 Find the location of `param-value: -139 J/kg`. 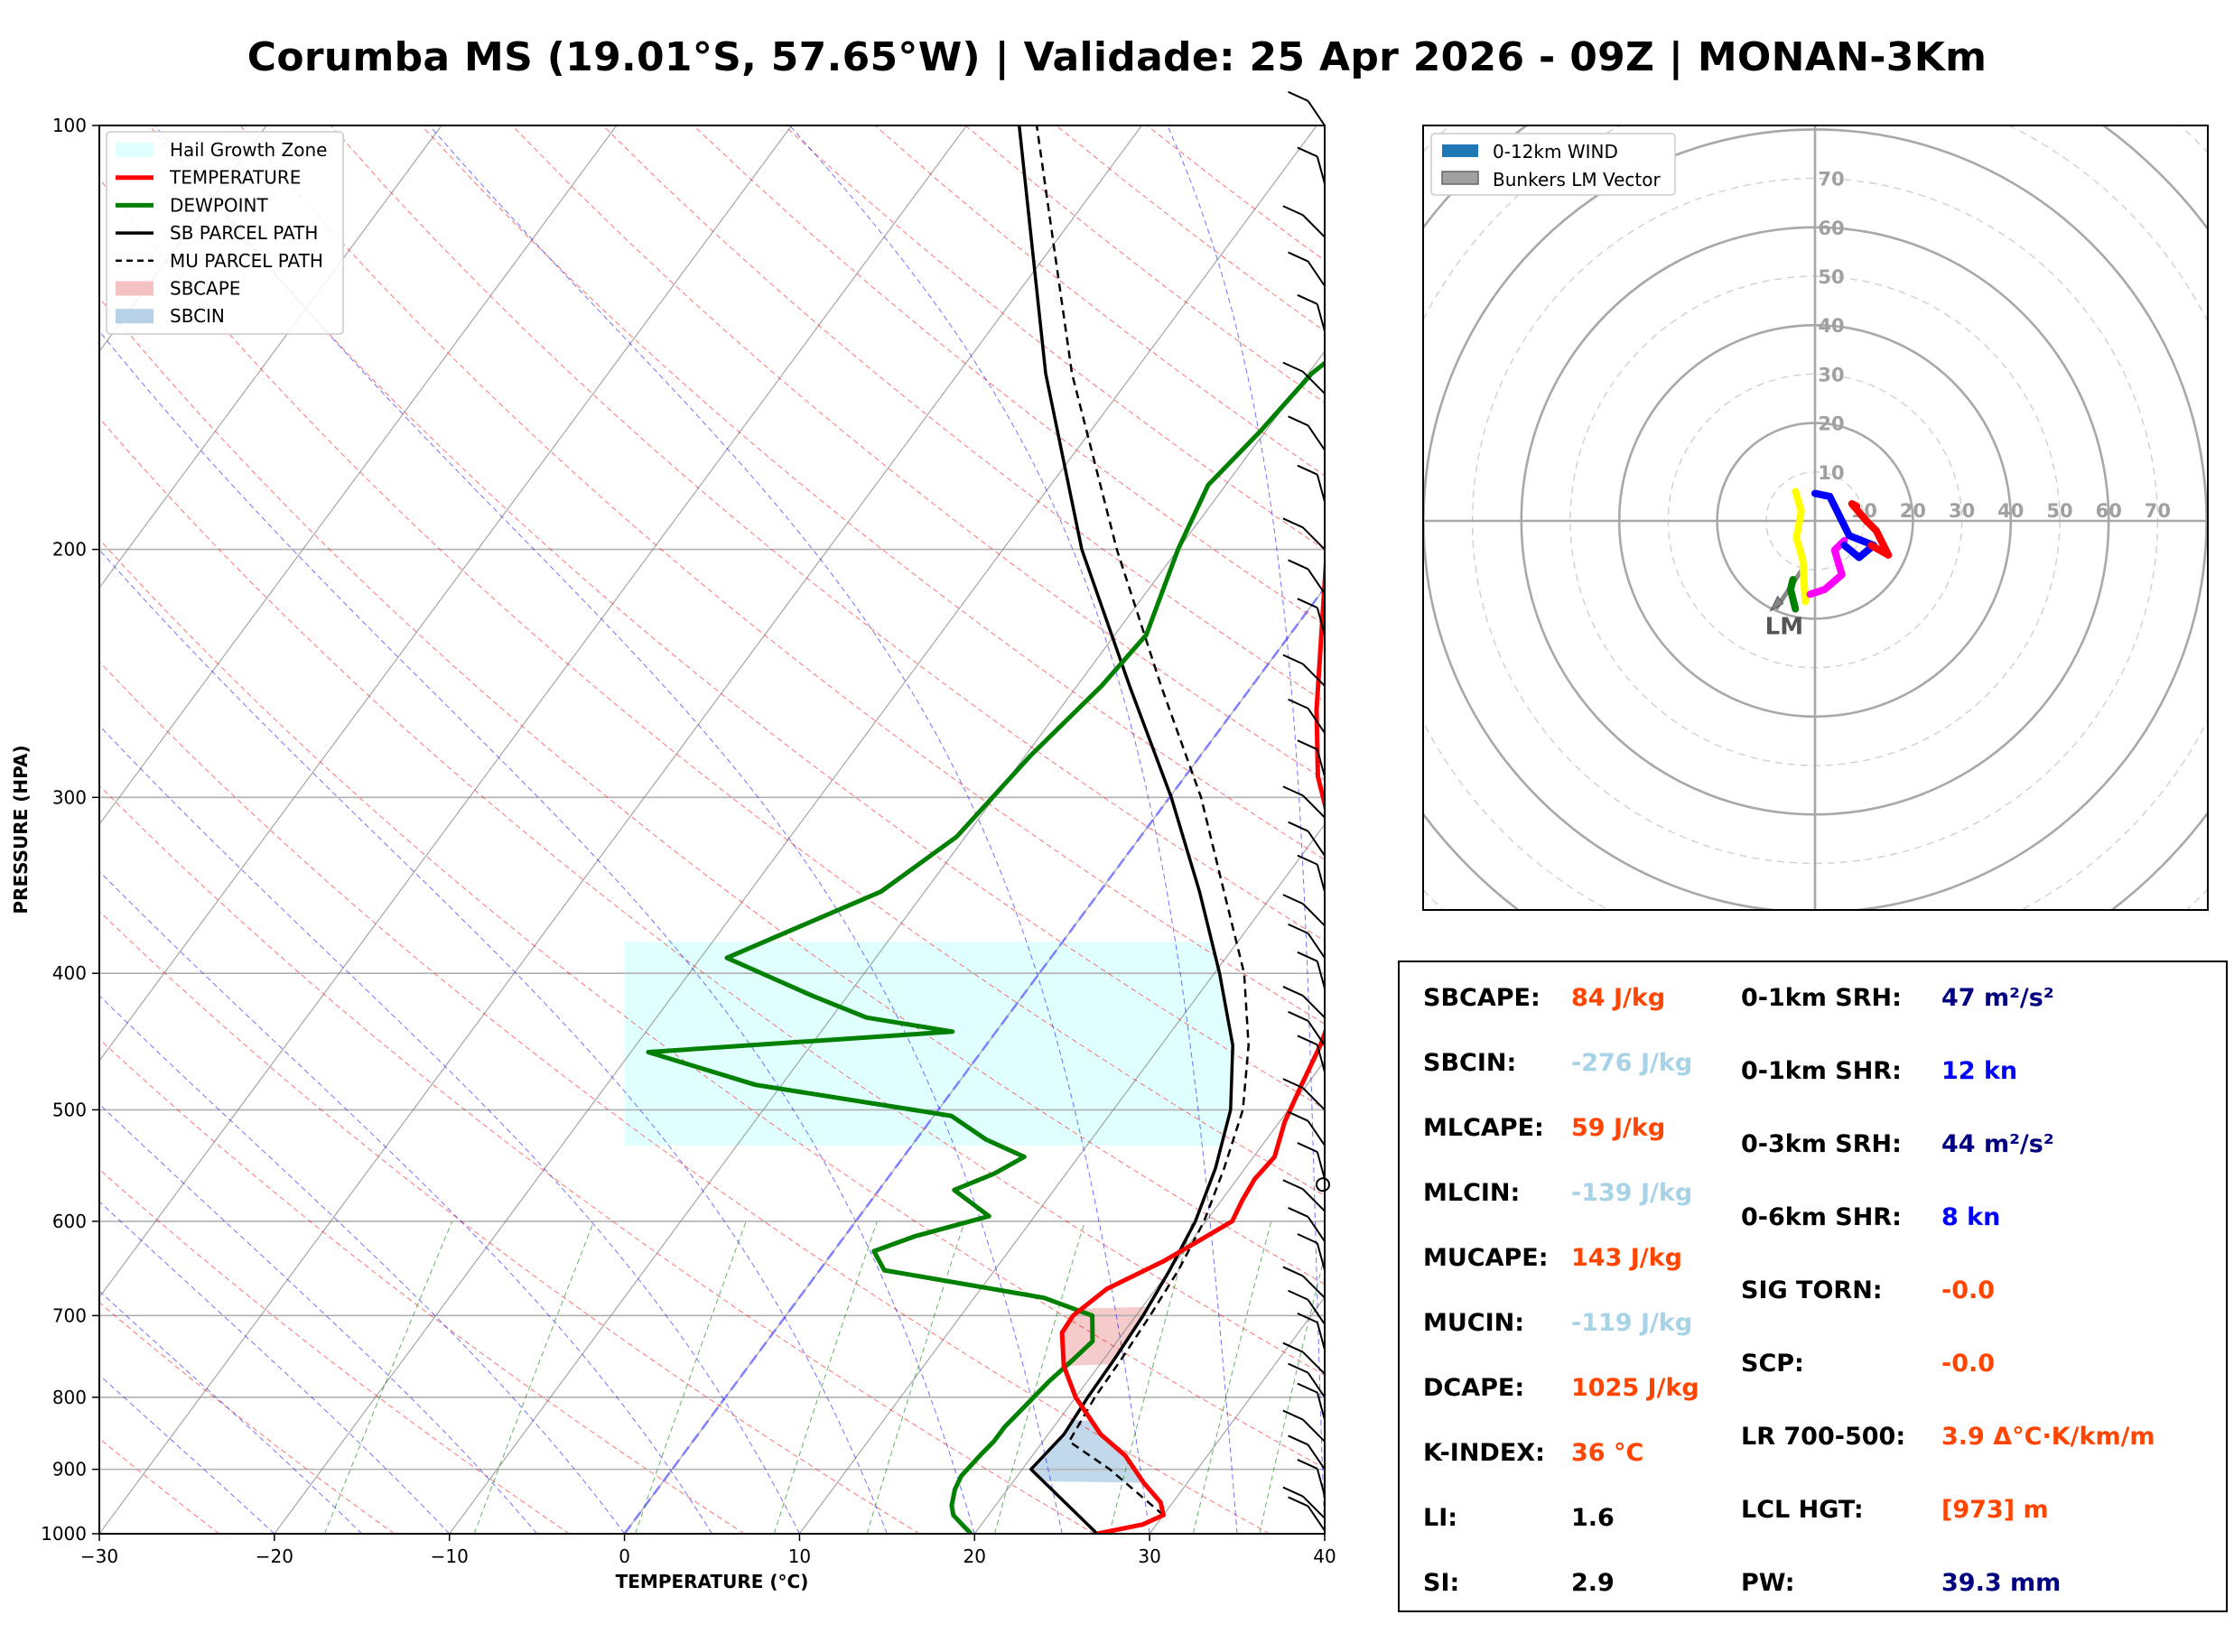

param-value: -139 J/kg is located at coordinates (1632, 1193).